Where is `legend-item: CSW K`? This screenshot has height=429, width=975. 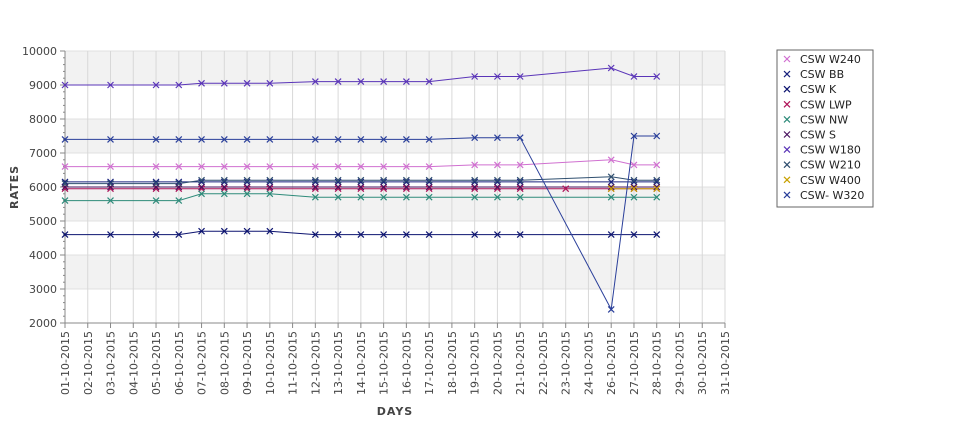 legend-item: CSW K is located at coordinates (810, 89).